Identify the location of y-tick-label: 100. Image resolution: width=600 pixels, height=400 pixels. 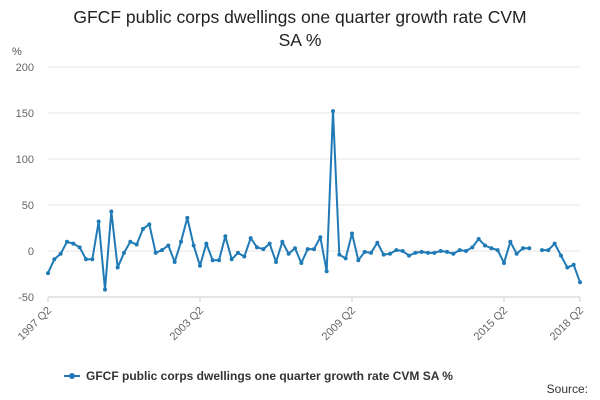
(25, 160).